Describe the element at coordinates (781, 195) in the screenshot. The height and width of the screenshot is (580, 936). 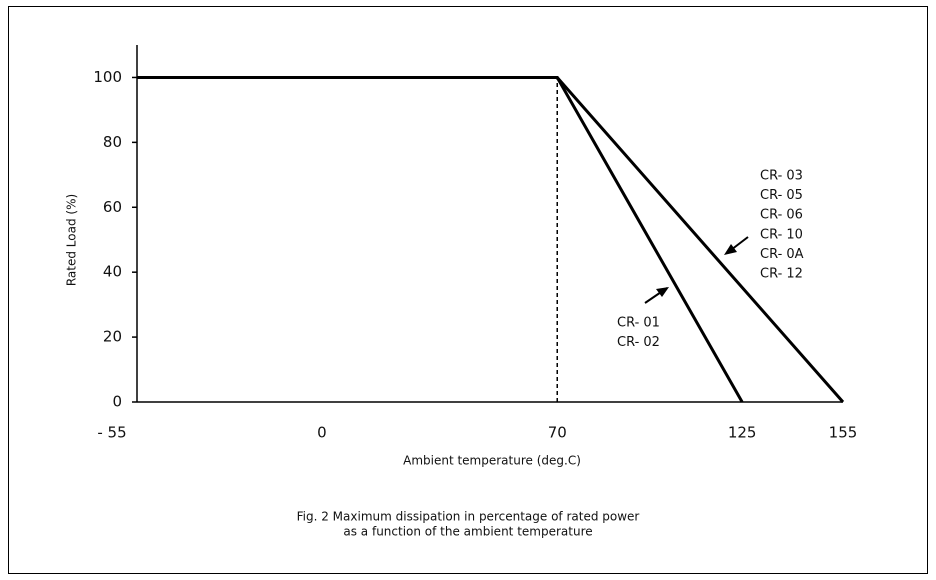
I see `line-label: CR- 05` at that location.